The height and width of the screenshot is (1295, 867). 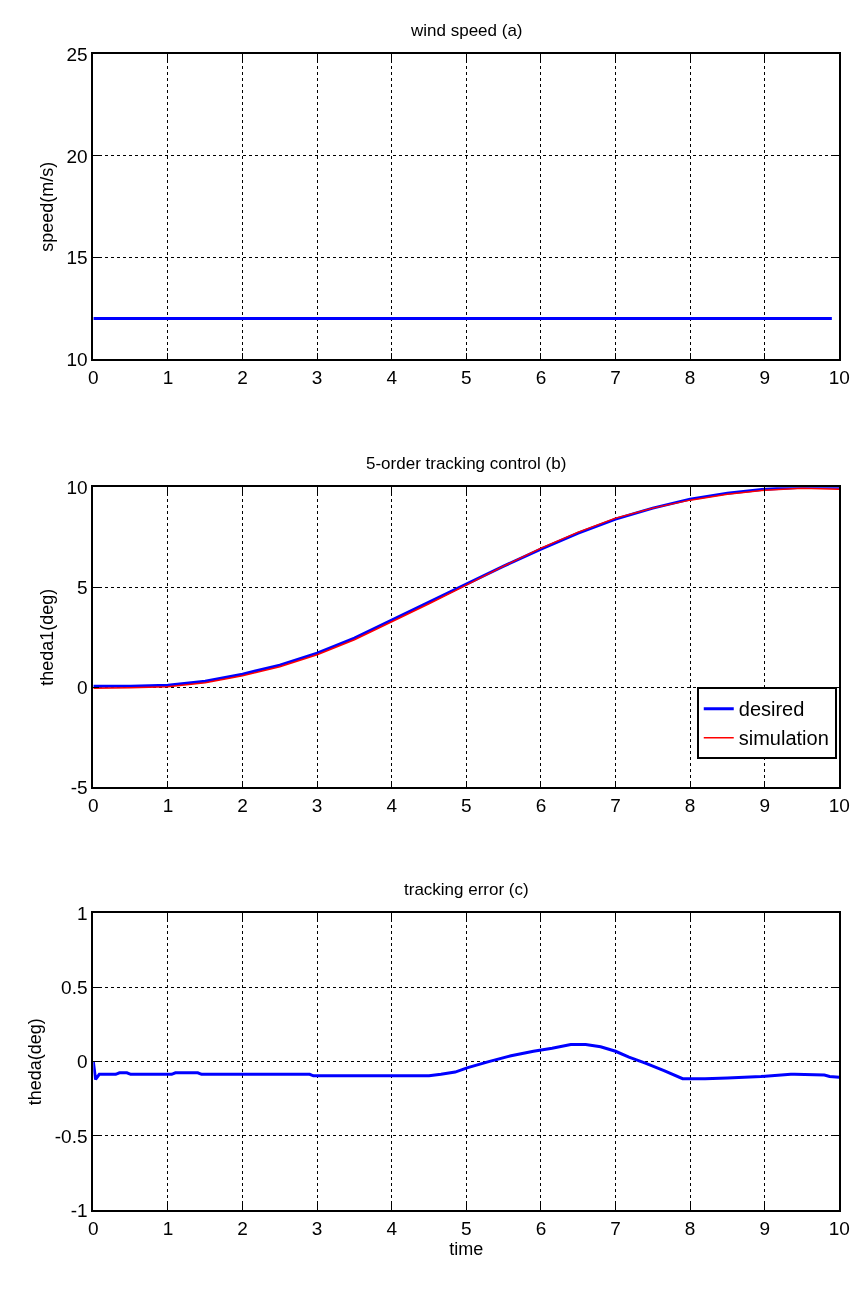 What do you see at coordinates (466, 889) in the screenshot?
I see `chart-title: tracking error (c)` at bounding box center [466, 889].